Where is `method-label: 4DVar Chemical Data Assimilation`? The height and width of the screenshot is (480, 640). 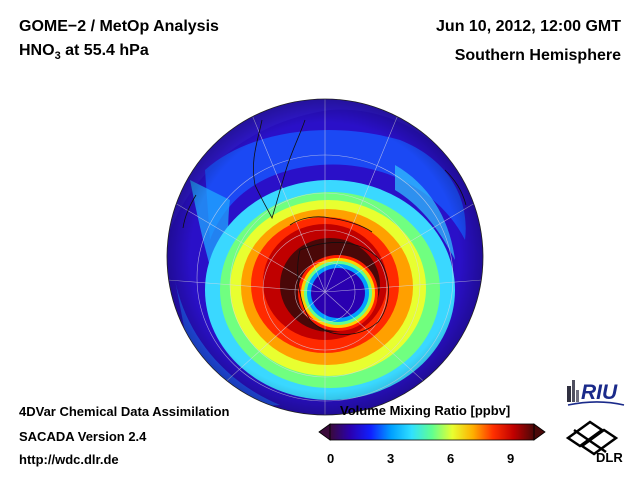
method-label: 4DVar Chemical Data Assimilation is located at coordinates (124, 411).